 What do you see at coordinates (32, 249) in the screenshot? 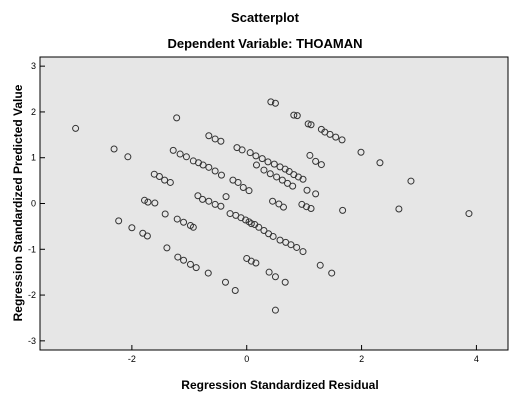
I see `y-tick-label: -1` at bounding box center [32, 249].